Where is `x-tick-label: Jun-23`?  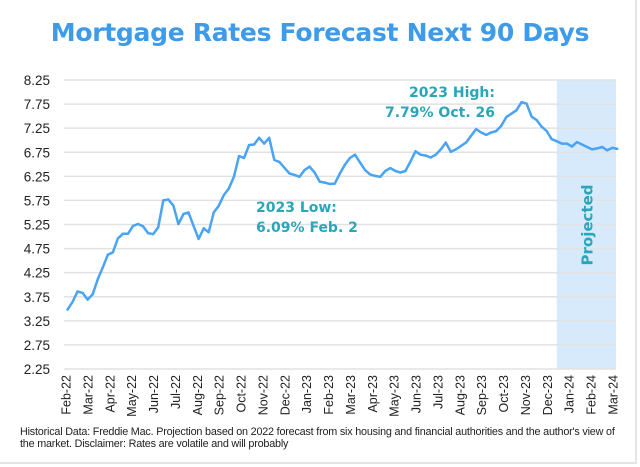
x-tick-label: Jun-23 is located at coordinates (417, 394).